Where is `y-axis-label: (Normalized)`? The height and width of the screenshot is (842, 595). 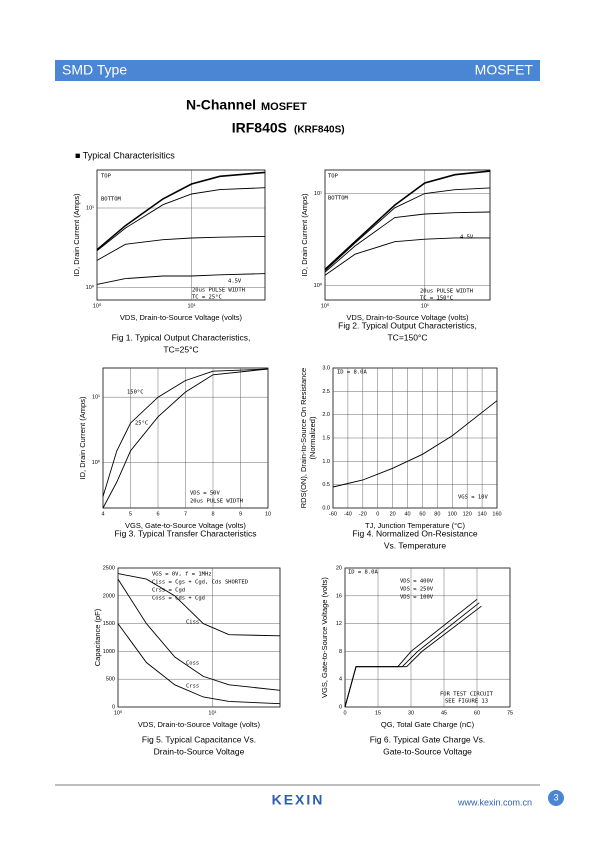
y-axis-label: (Normalized) is located at coordinates (312, 437).